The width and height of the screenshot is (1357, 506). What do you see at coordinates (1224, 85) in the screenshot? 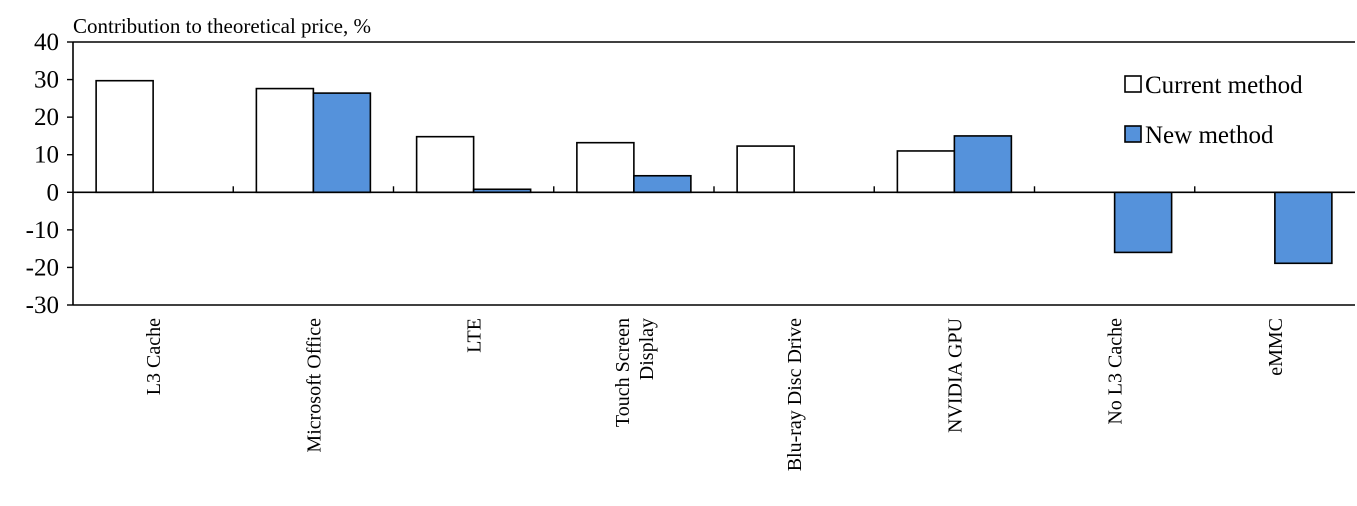
I see `legend-label: Current method` at bounding box center [1224, 85].